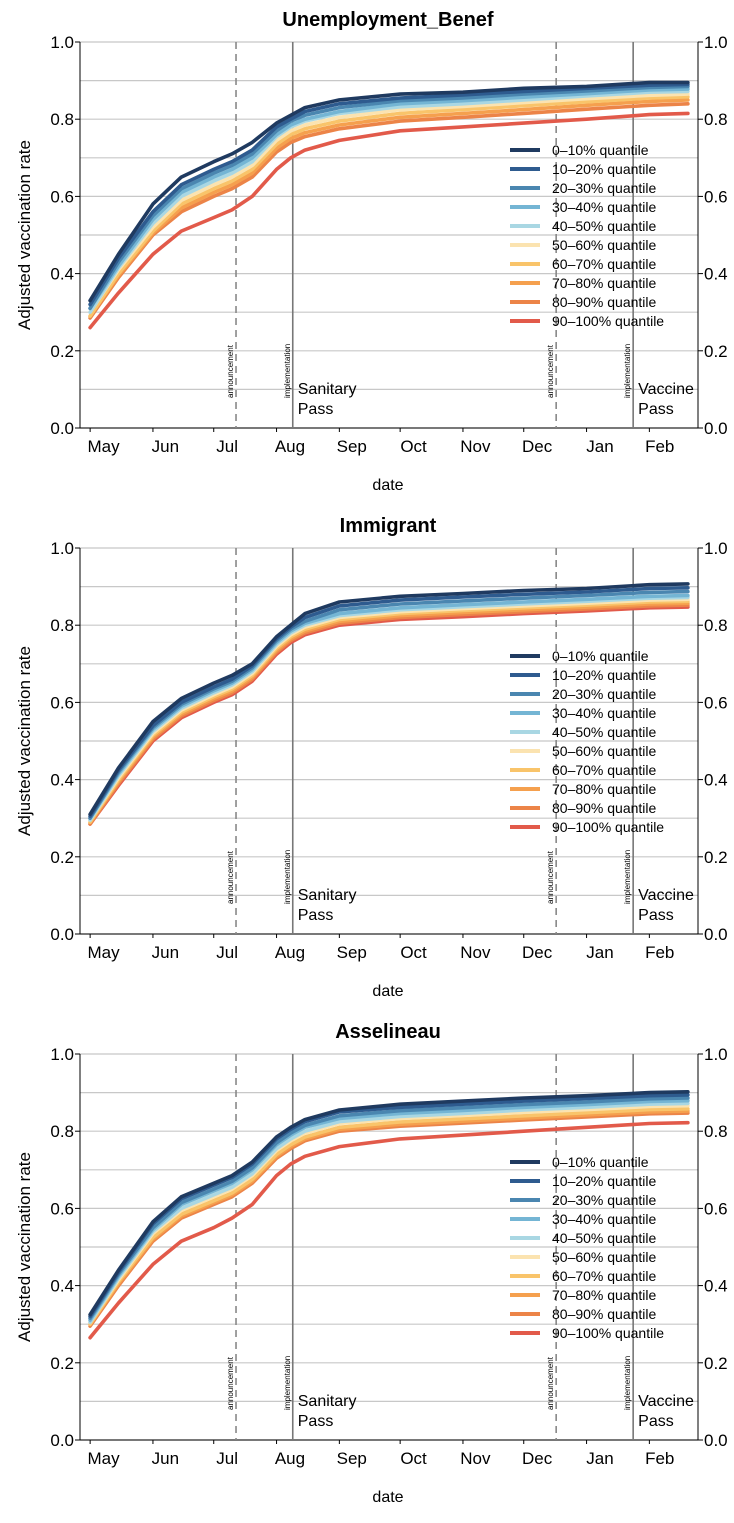 This screenshot has width=734, height=1523. I want to click on chart-0-x-tick-label-jan: Jan, so click(599, 446).